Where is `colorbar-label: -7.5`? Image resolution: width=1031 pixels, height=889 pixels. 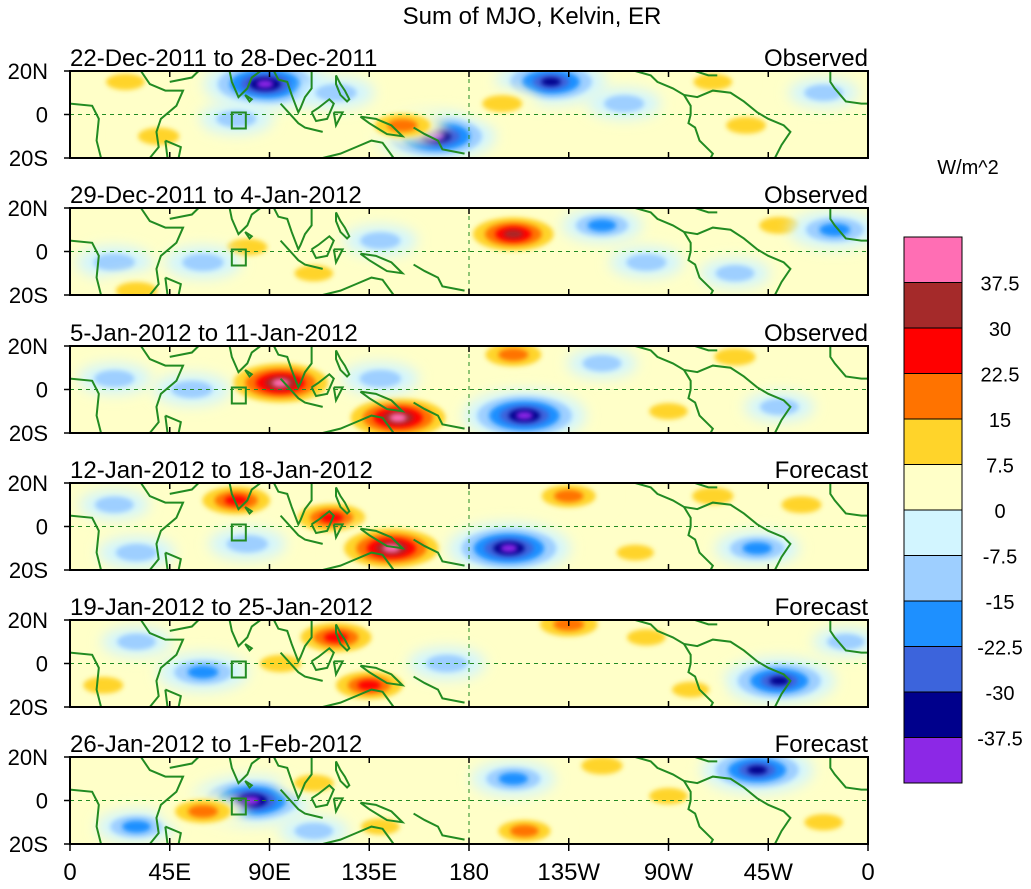
colorbar-label: -7.5 is located at coordinates (1000, 558).